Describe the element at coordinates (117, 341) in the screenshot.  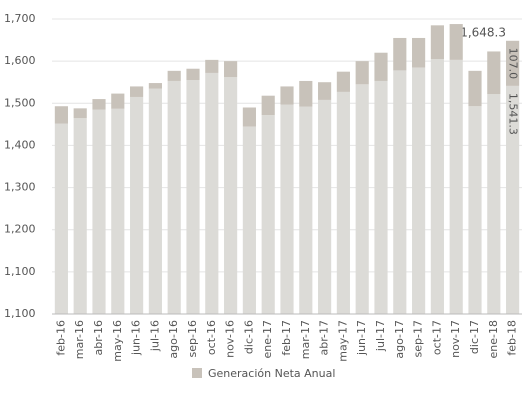
I see `x-tick-label: may-16` at that location.